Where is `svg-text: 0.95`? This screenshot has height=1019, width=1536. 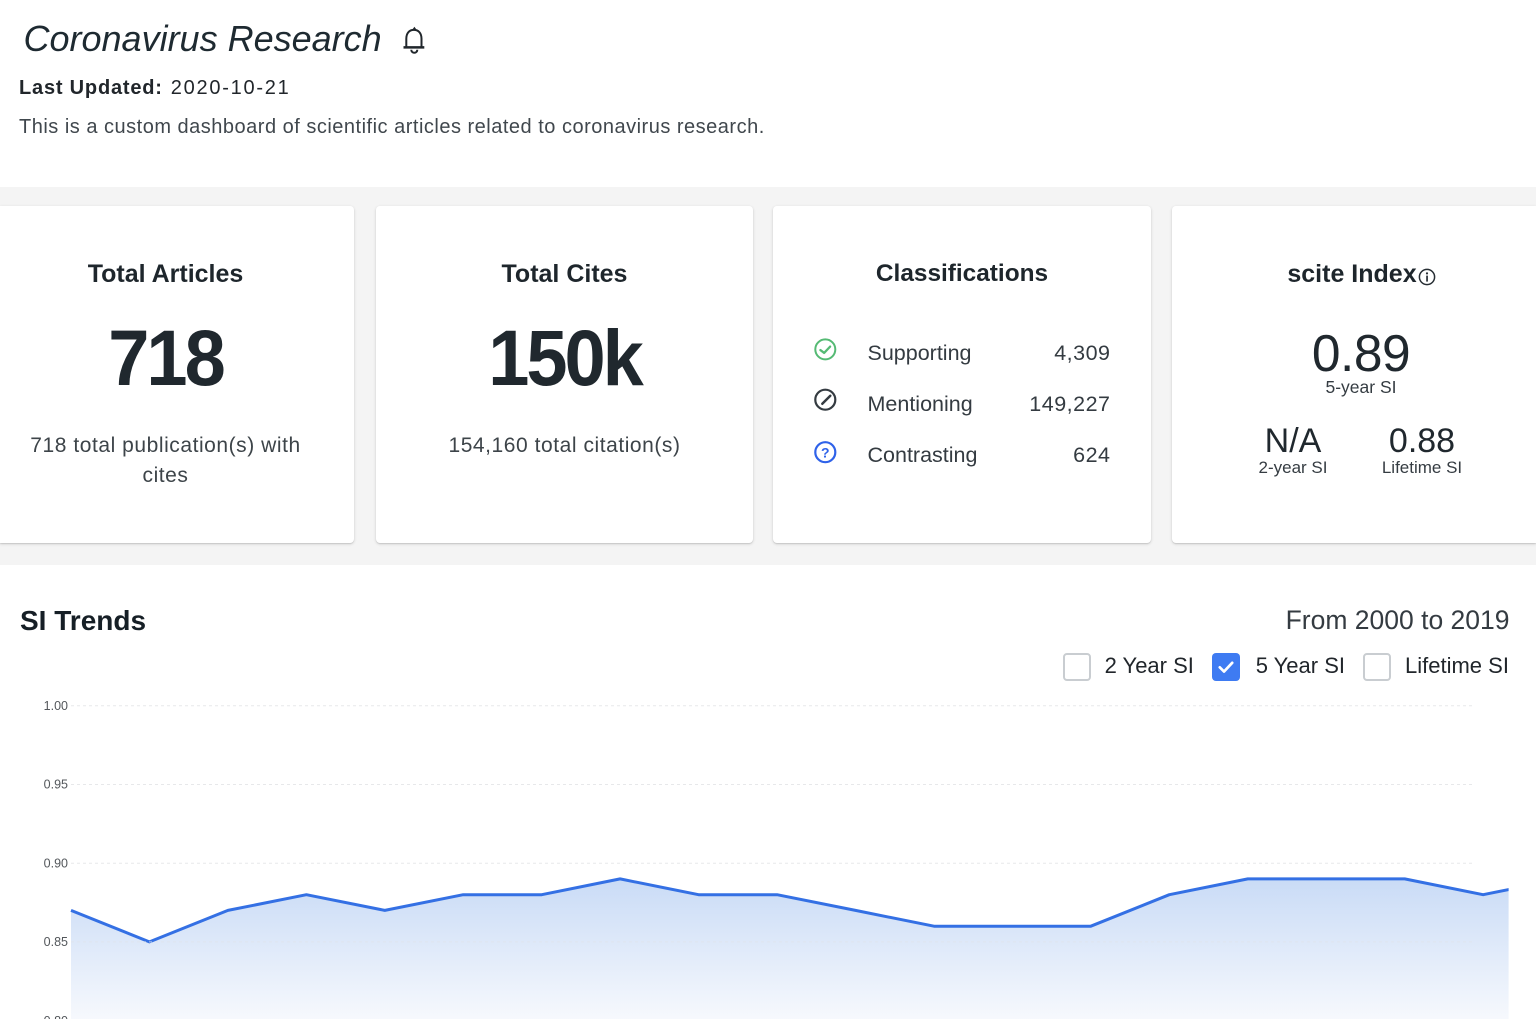 svg-text: 0.95 is located at coordinates (56, 785).